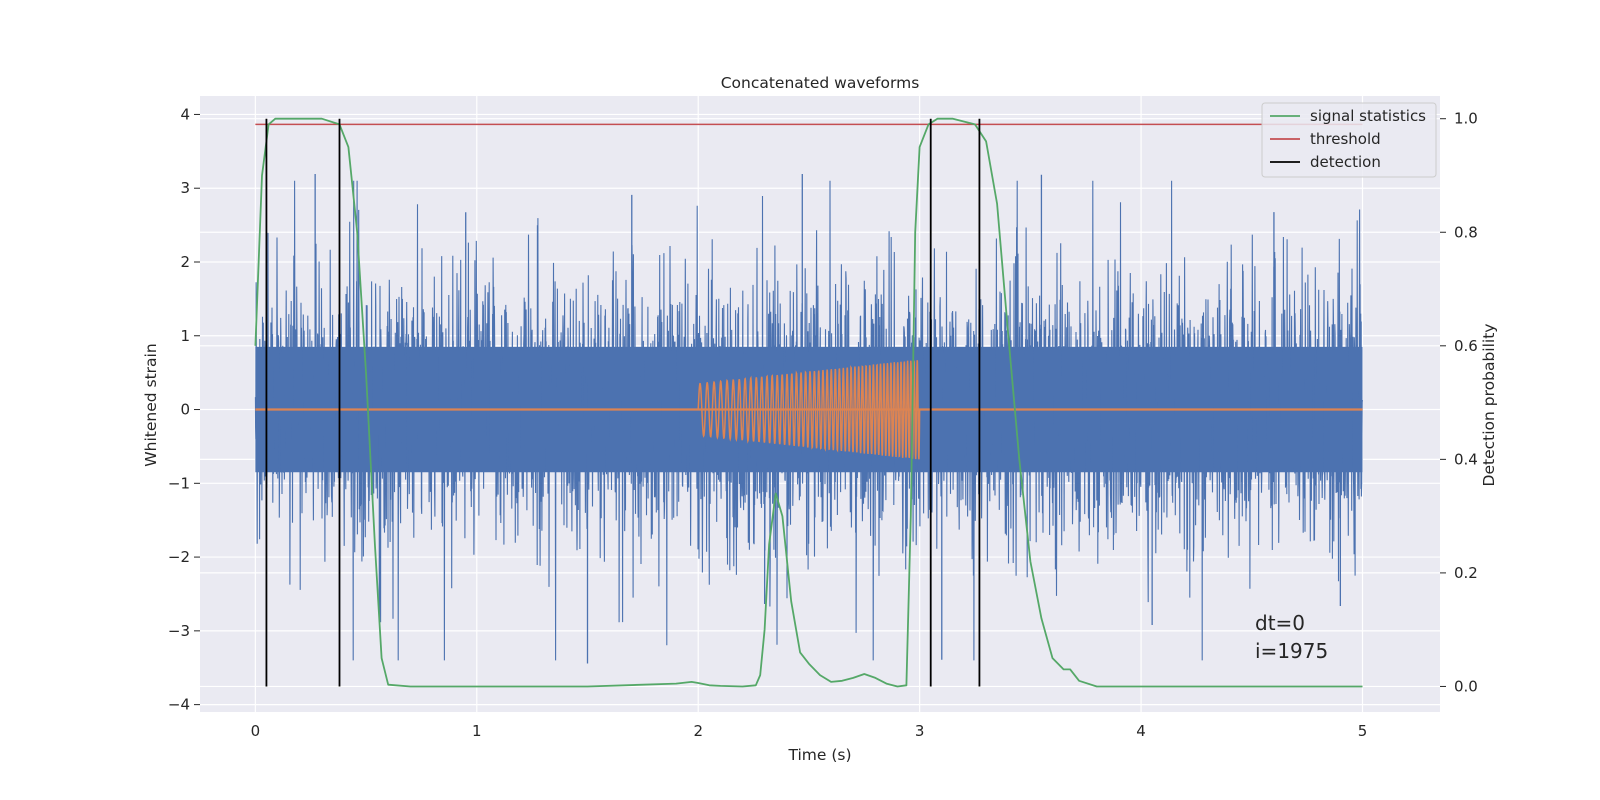  I want to click on x-tick-label: 5, so click(1363, 731).